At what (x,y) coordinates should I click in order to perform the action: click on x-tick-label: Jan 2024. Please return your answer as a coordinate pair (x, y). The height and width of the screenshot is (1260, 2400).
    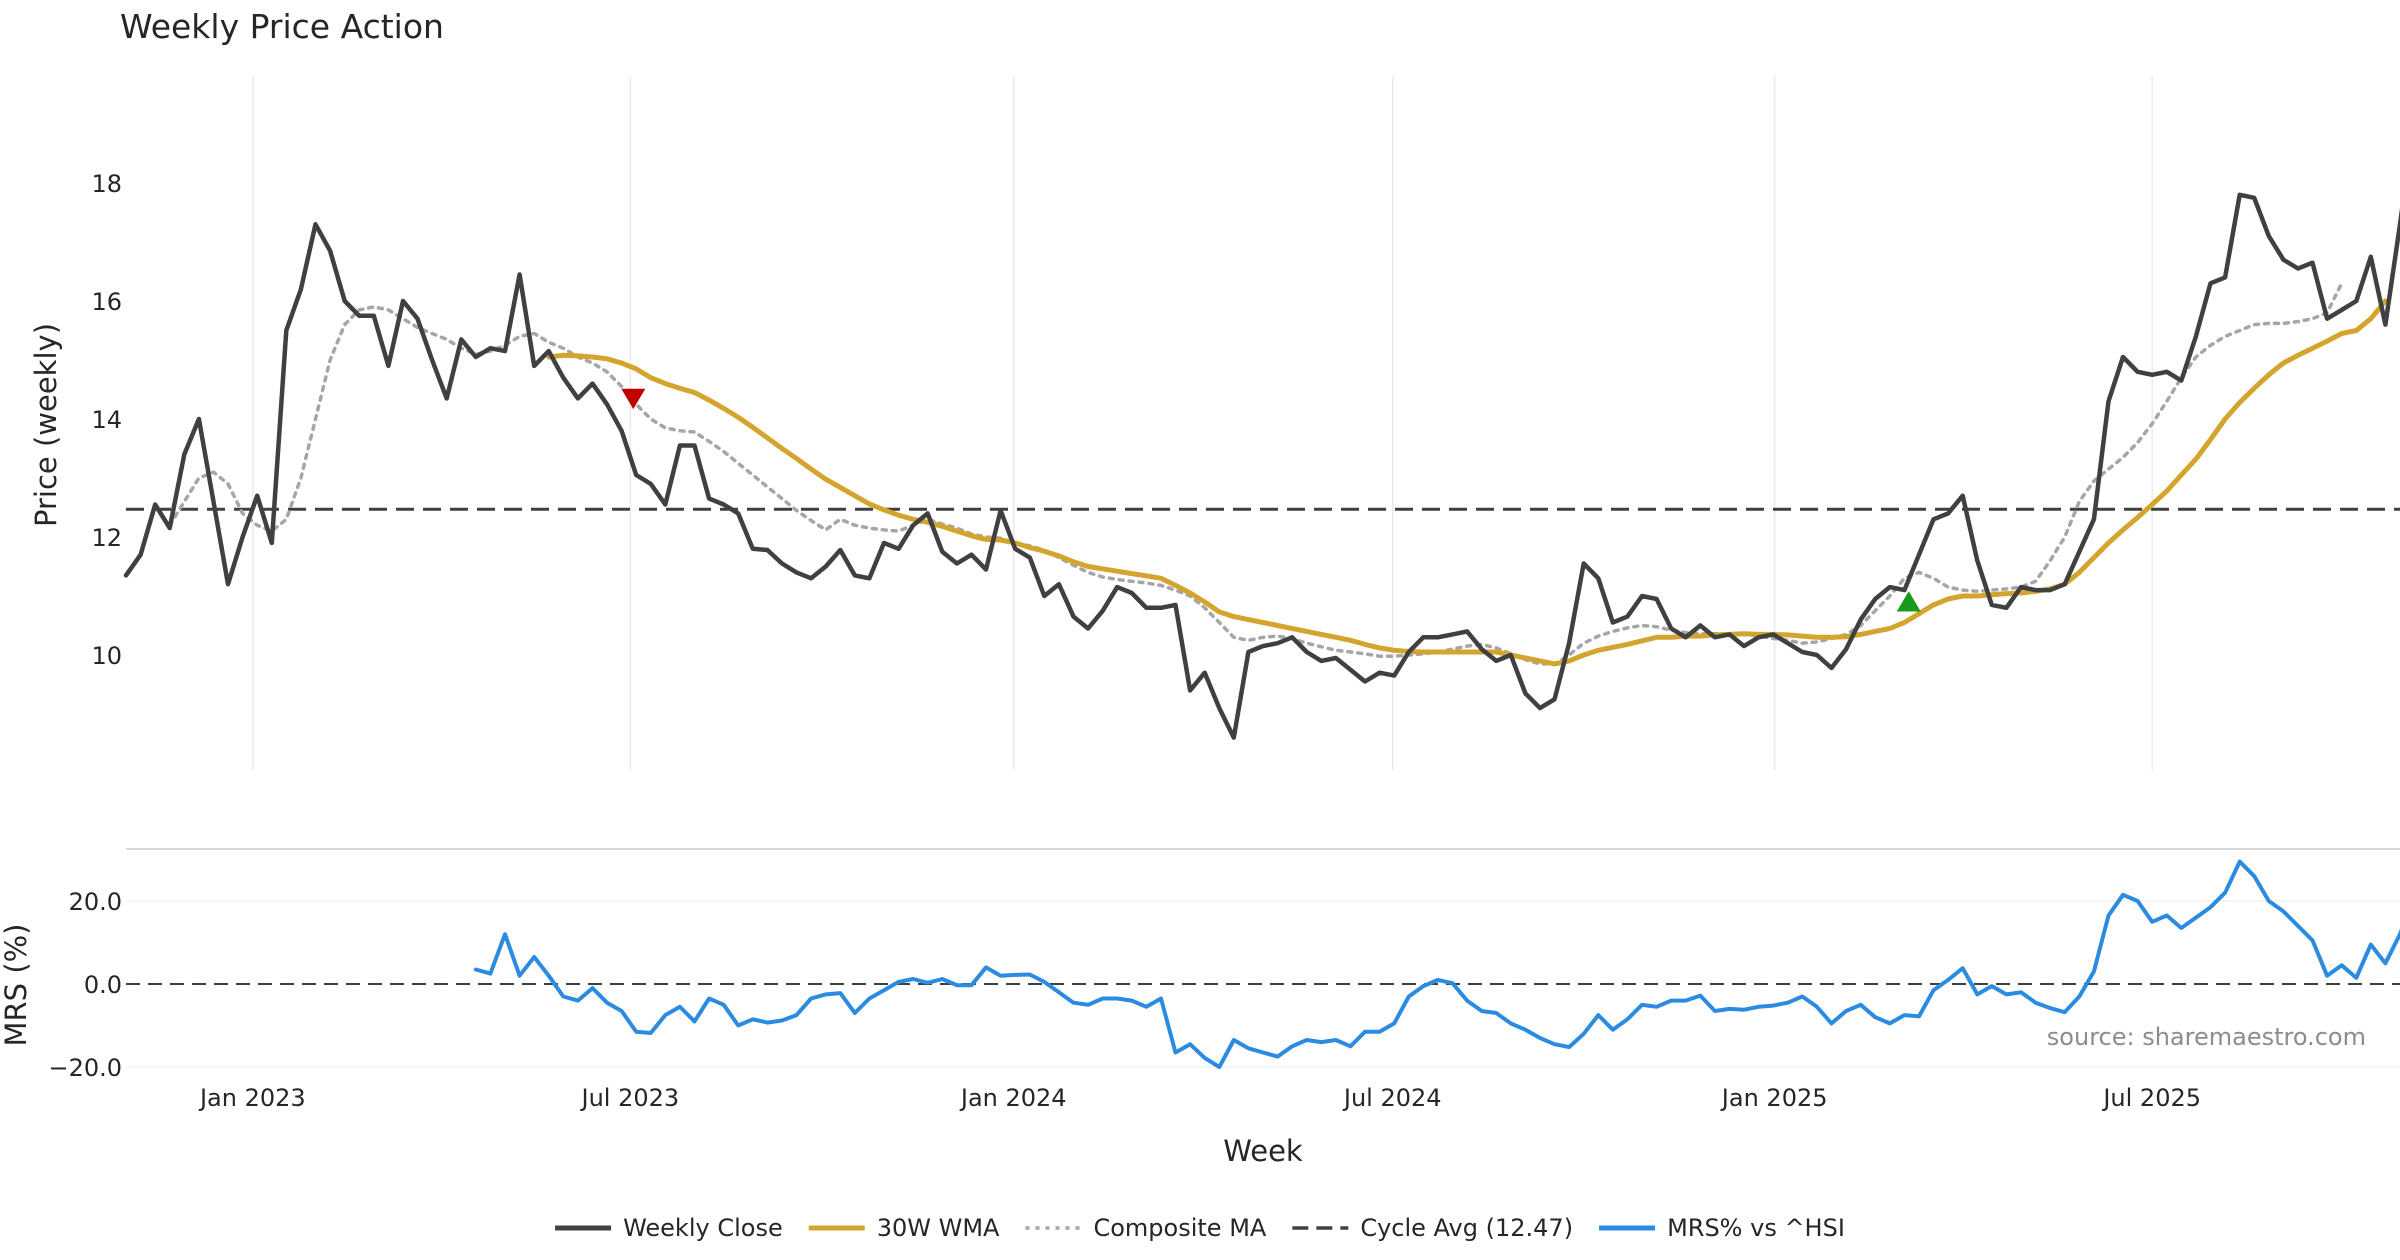
    Looking at the image, I should click on (1013, 1098).